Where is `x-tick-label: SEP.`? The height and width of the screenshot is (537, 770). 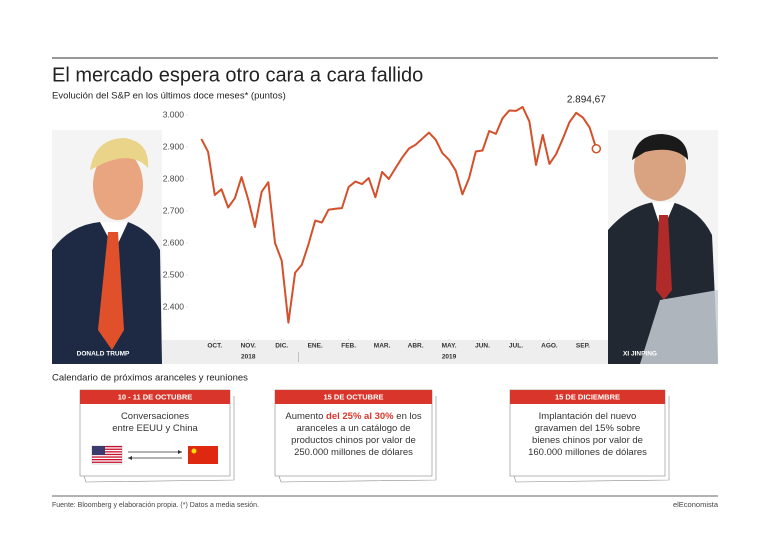
x-tick-label: SEP. is located at coordinates (583, 346).